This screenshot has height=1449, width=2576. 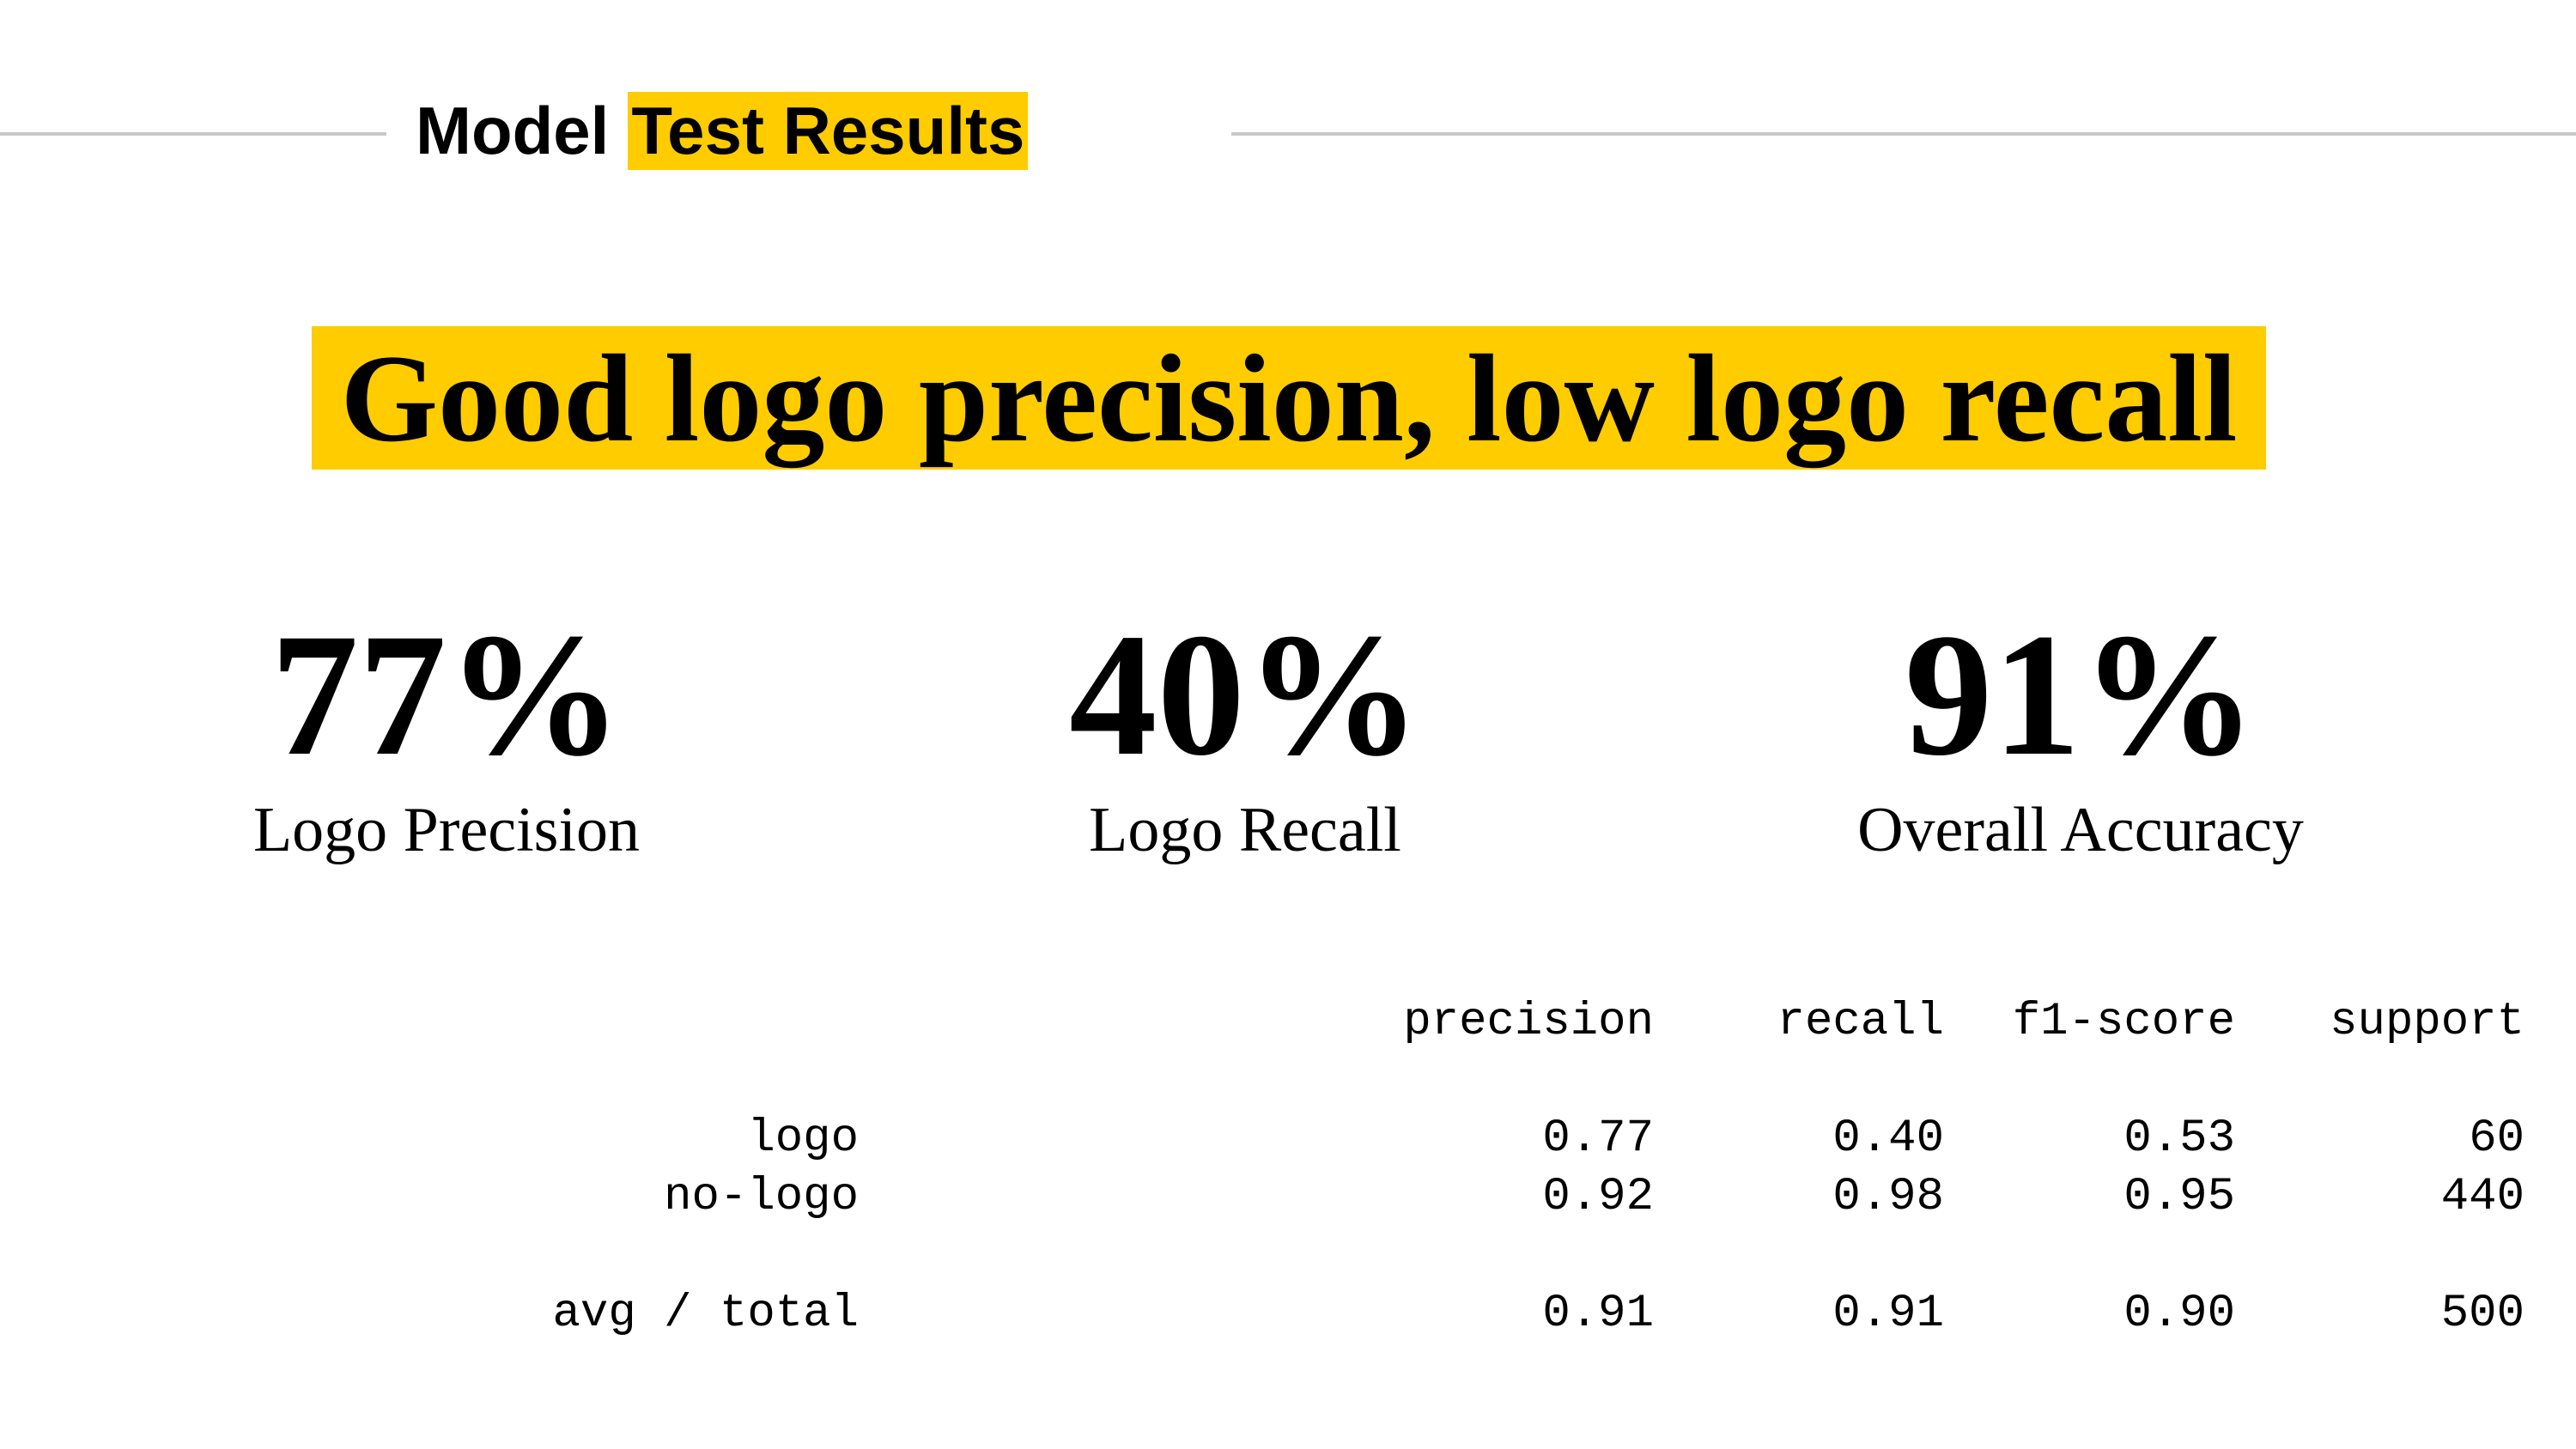 I want to click on report-row-label: logo, so click(x=803, y=1139).